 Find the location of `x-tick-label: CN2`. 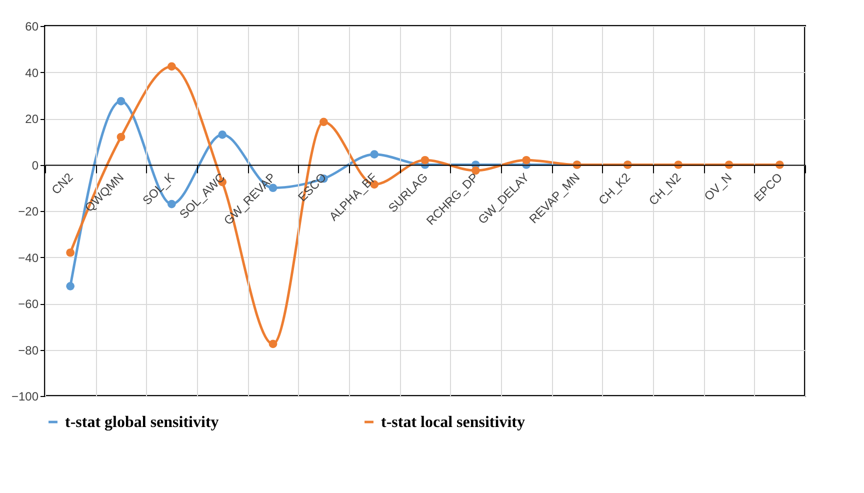

x-tick-label: CN2 is located at coordinates (62, 184).